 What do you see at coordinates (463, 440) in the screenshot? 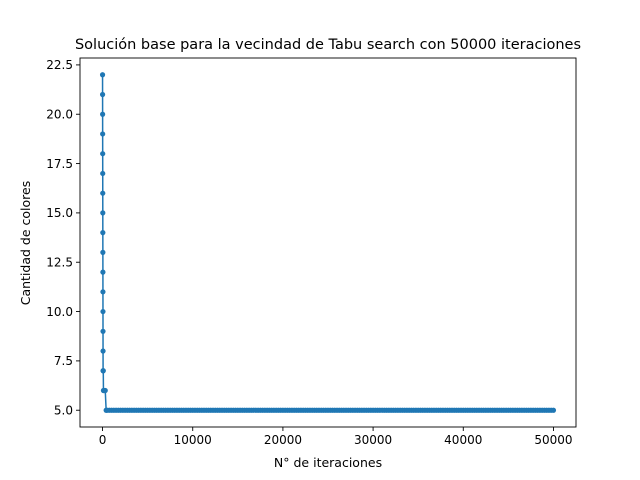
I see `x-tick-label: 40000` at bounding box center [463, 440].